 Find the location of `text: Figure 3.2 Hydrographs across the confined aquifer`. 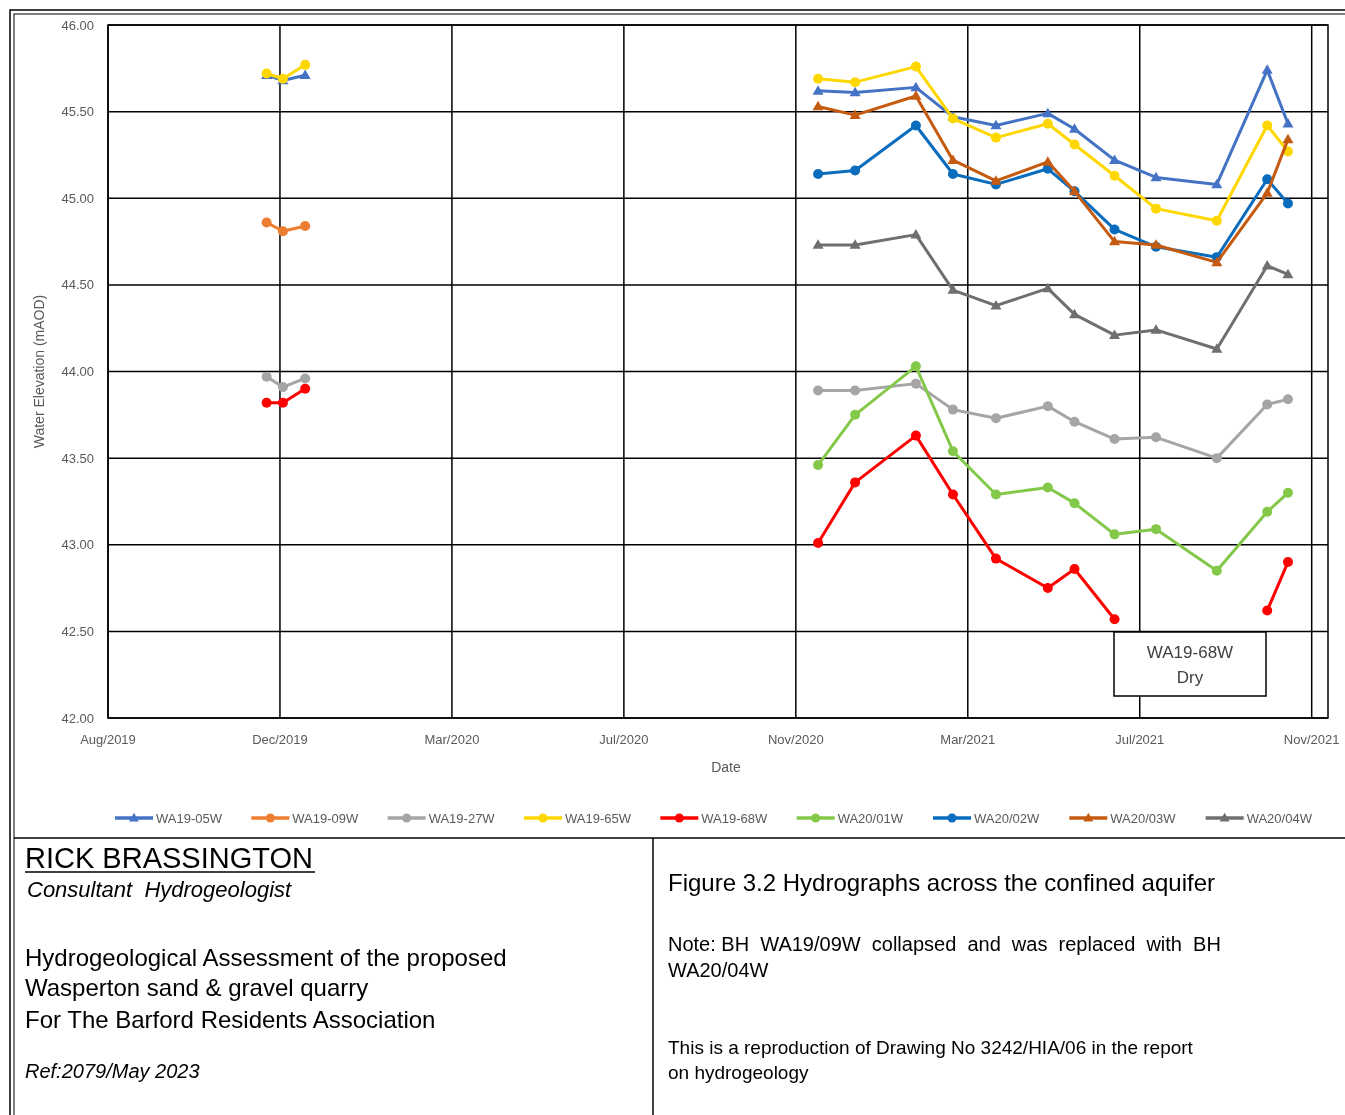

text: Figure 3.2 Hydrographs across the confined aquifer is located at coordinates (941, 882).